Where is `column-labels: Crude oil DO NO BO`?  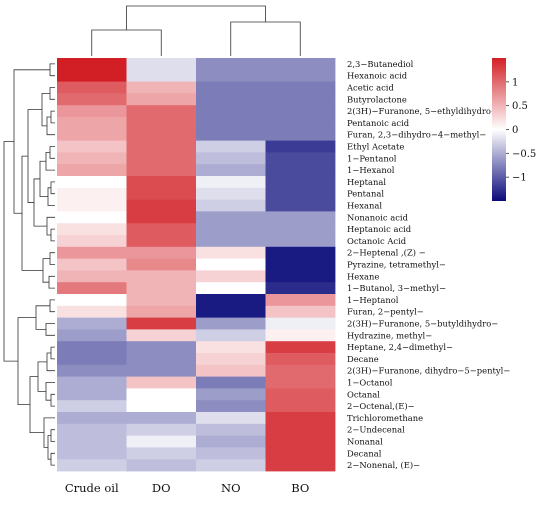 column-labels: Crude oil DO NO BO is located at coordinates (187, 488).